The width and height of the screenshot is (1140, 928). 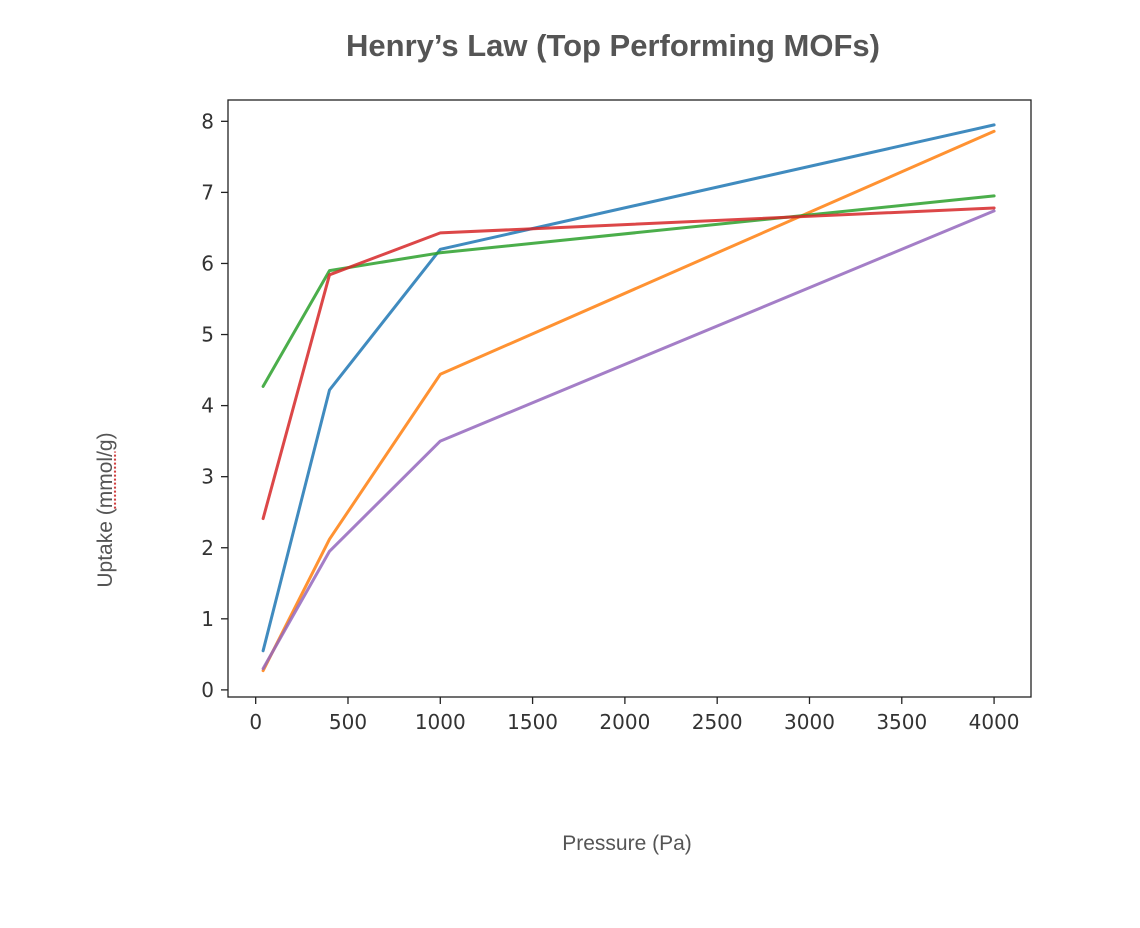 What do you see at coordinates (207, 406) in the screenshot?
I see `y-tick-label: 4` at bounding box center [207, 406].